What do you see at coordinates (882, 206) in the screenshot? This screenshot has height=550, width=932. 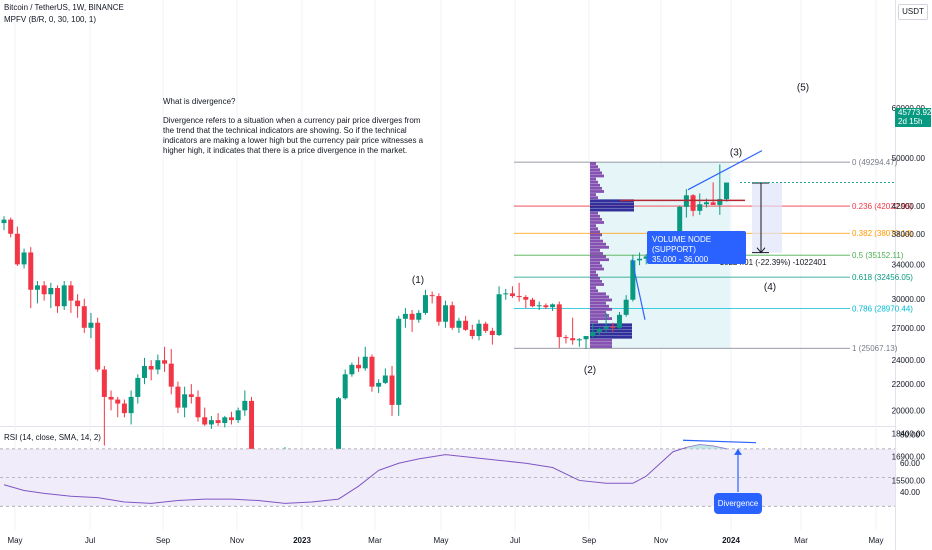 I see `fib-level-label: 0.236 (42022.95)` at bounding box center [882, 206].